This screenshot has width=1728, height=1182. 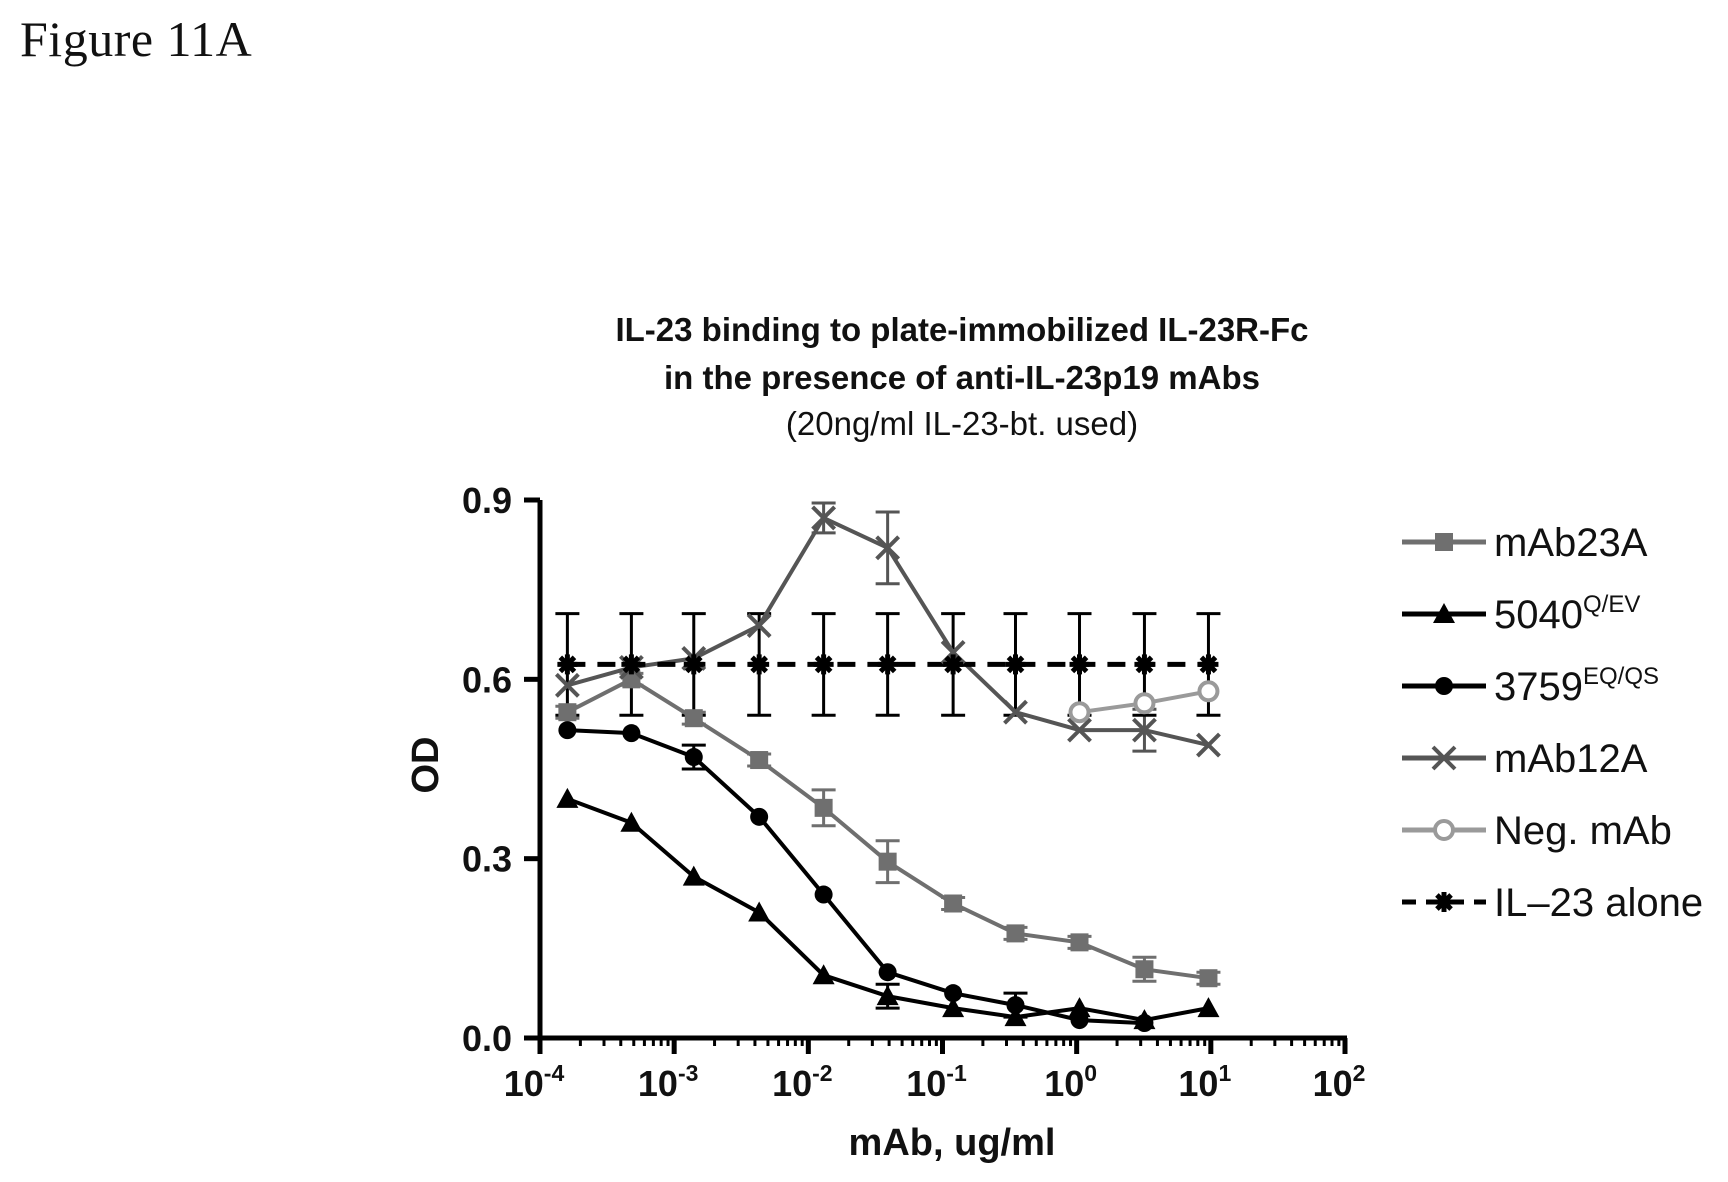 I want to click on figure-label: Figure 11A, so click(x=136, y=39).